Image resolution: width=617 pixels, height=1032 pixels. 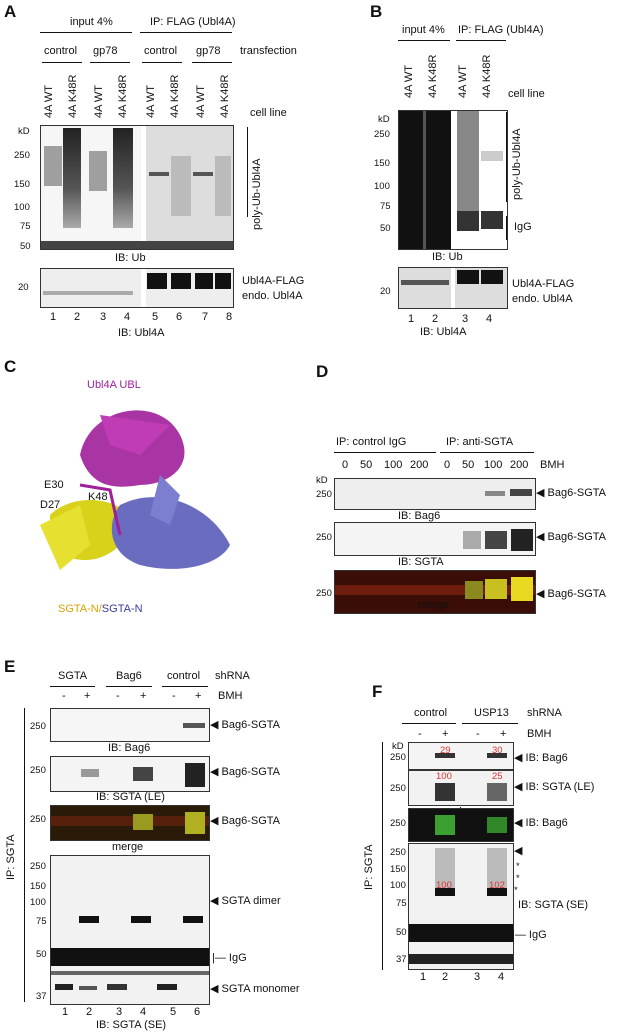 What do you see at coordinates (23, 287) in the screenshot?
I see `mw-marker: 20` at bounding box center [23, 287].